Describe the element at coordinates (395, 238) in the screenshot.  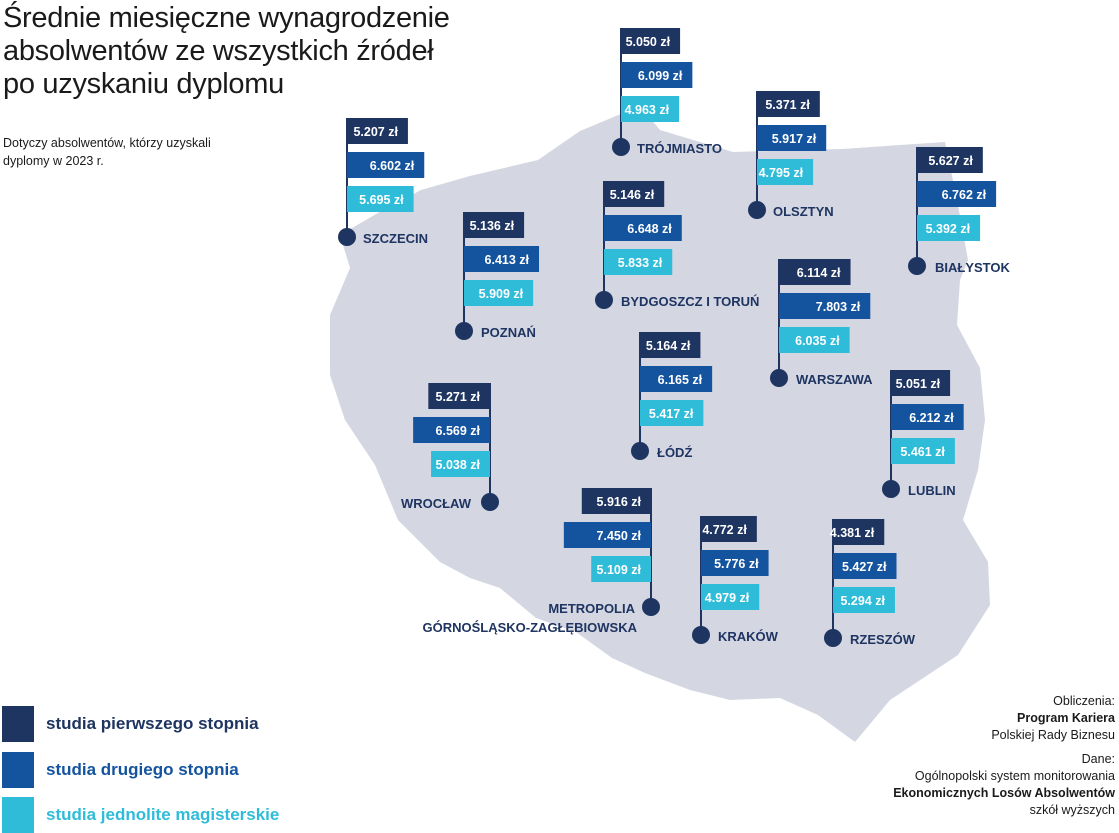
I see `city-name-label: SZCZECIN` at that location.